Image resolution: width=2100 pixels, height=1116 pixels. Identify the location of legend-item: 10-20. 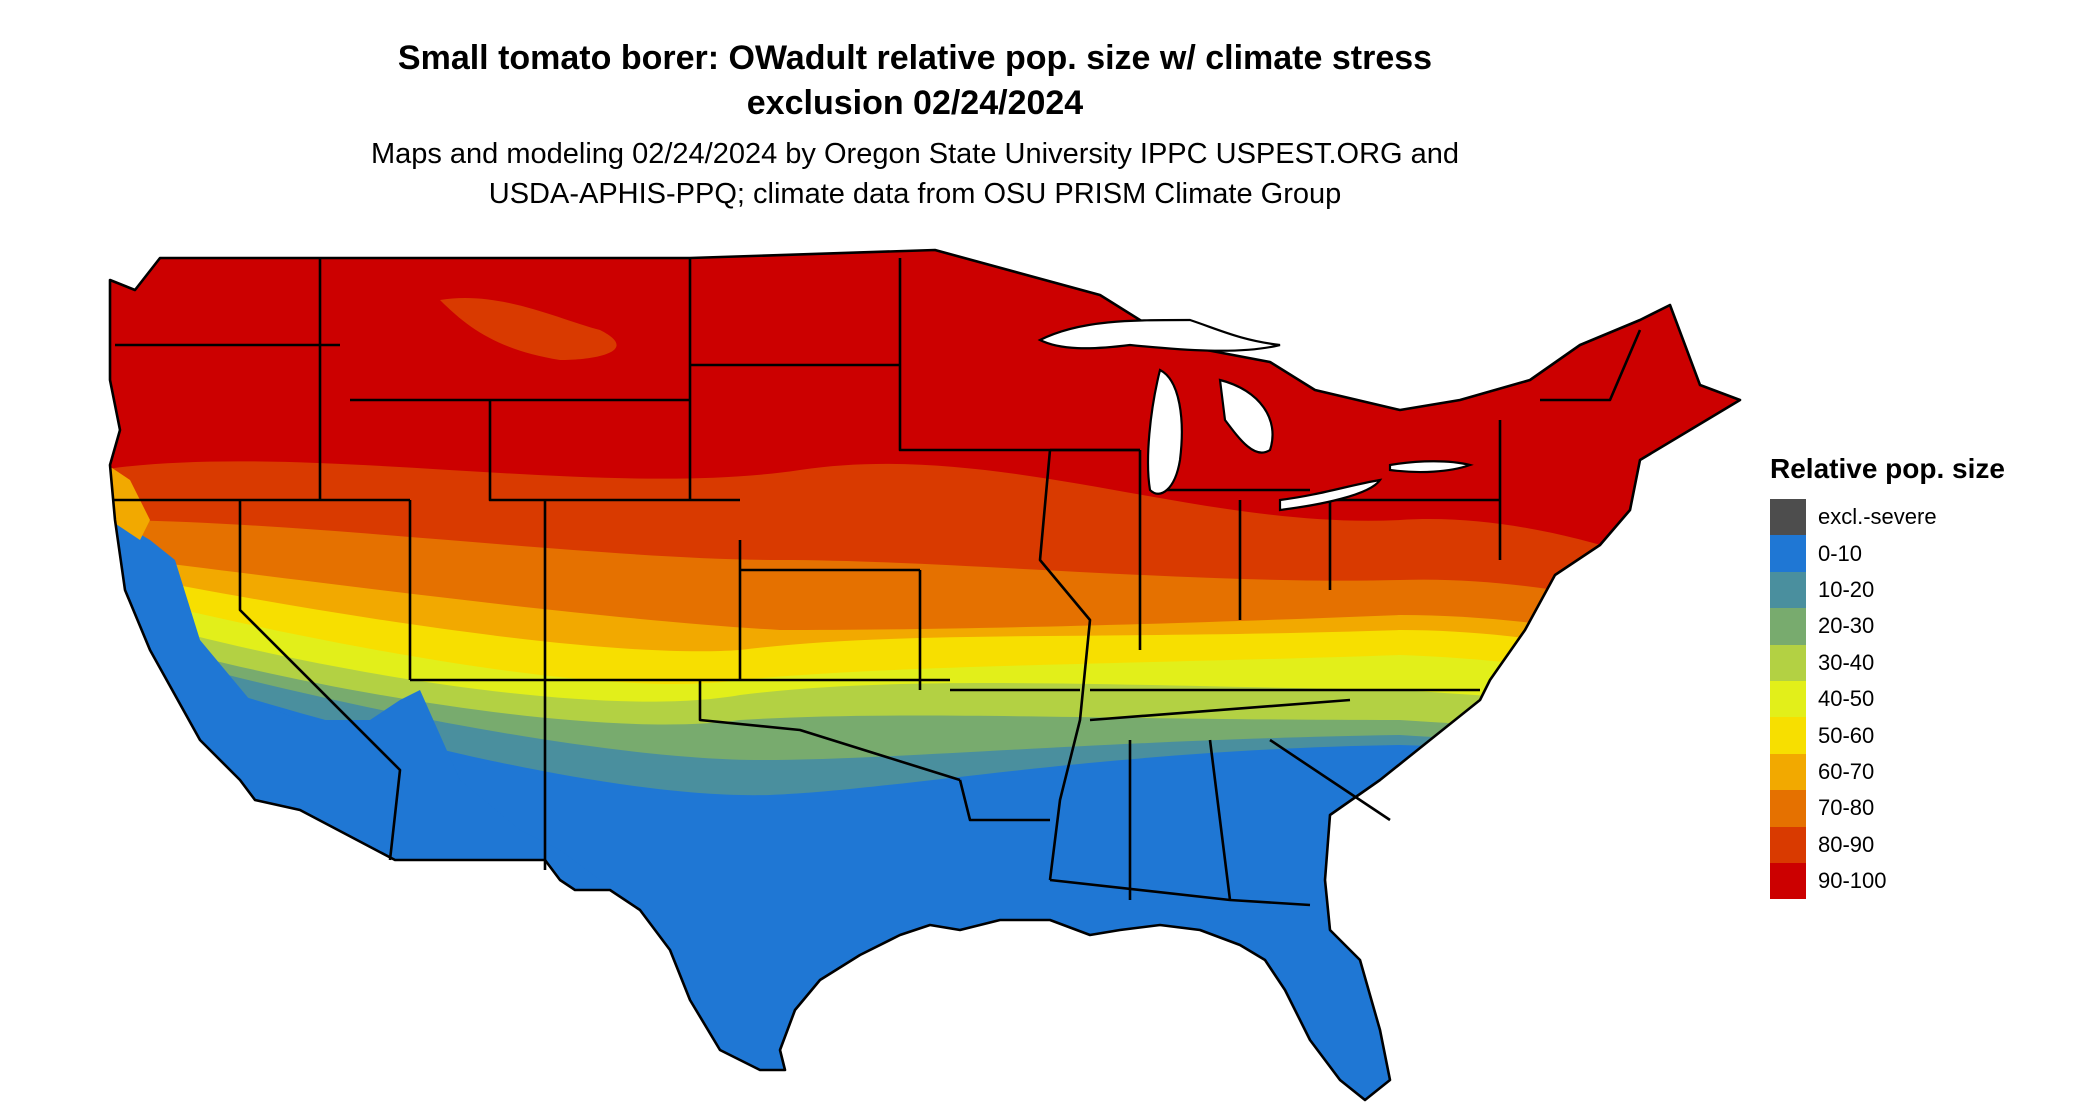
(1887, 590).